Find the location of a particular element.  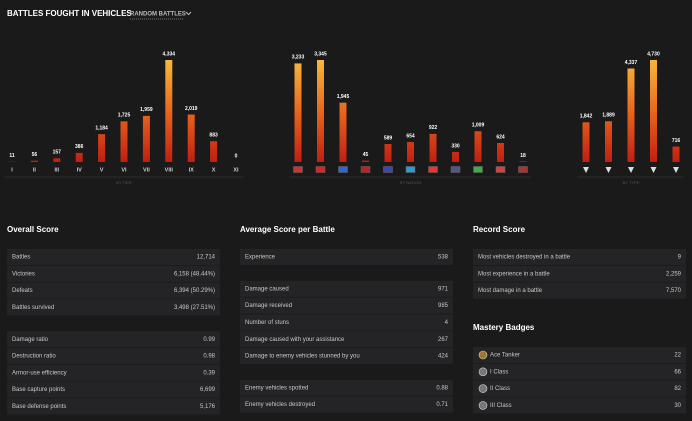

stat-label: Enemy vehicles spotted is located at coordinates (276, 388).